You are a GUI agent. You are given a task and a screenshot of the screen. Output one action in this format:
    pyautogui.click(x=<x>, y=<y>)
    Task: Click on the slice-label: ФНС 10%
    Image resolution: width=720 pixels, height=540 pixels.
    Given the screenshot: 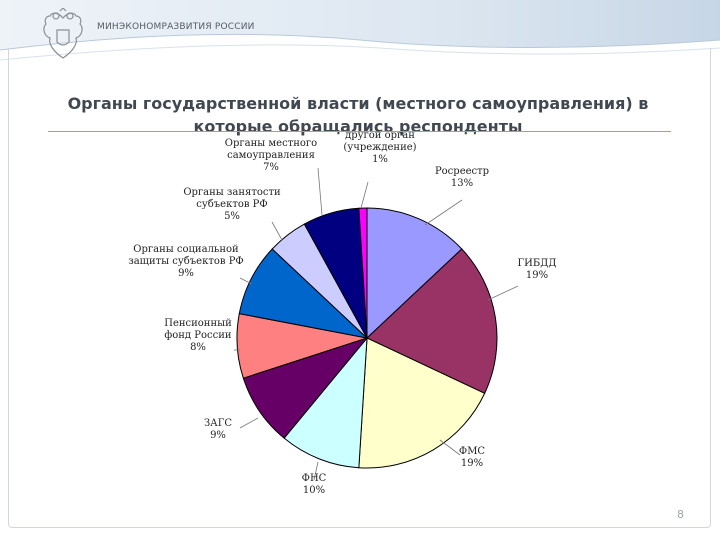 What is the action you would take?
    pyautogui.click(x=314, y=484)
    